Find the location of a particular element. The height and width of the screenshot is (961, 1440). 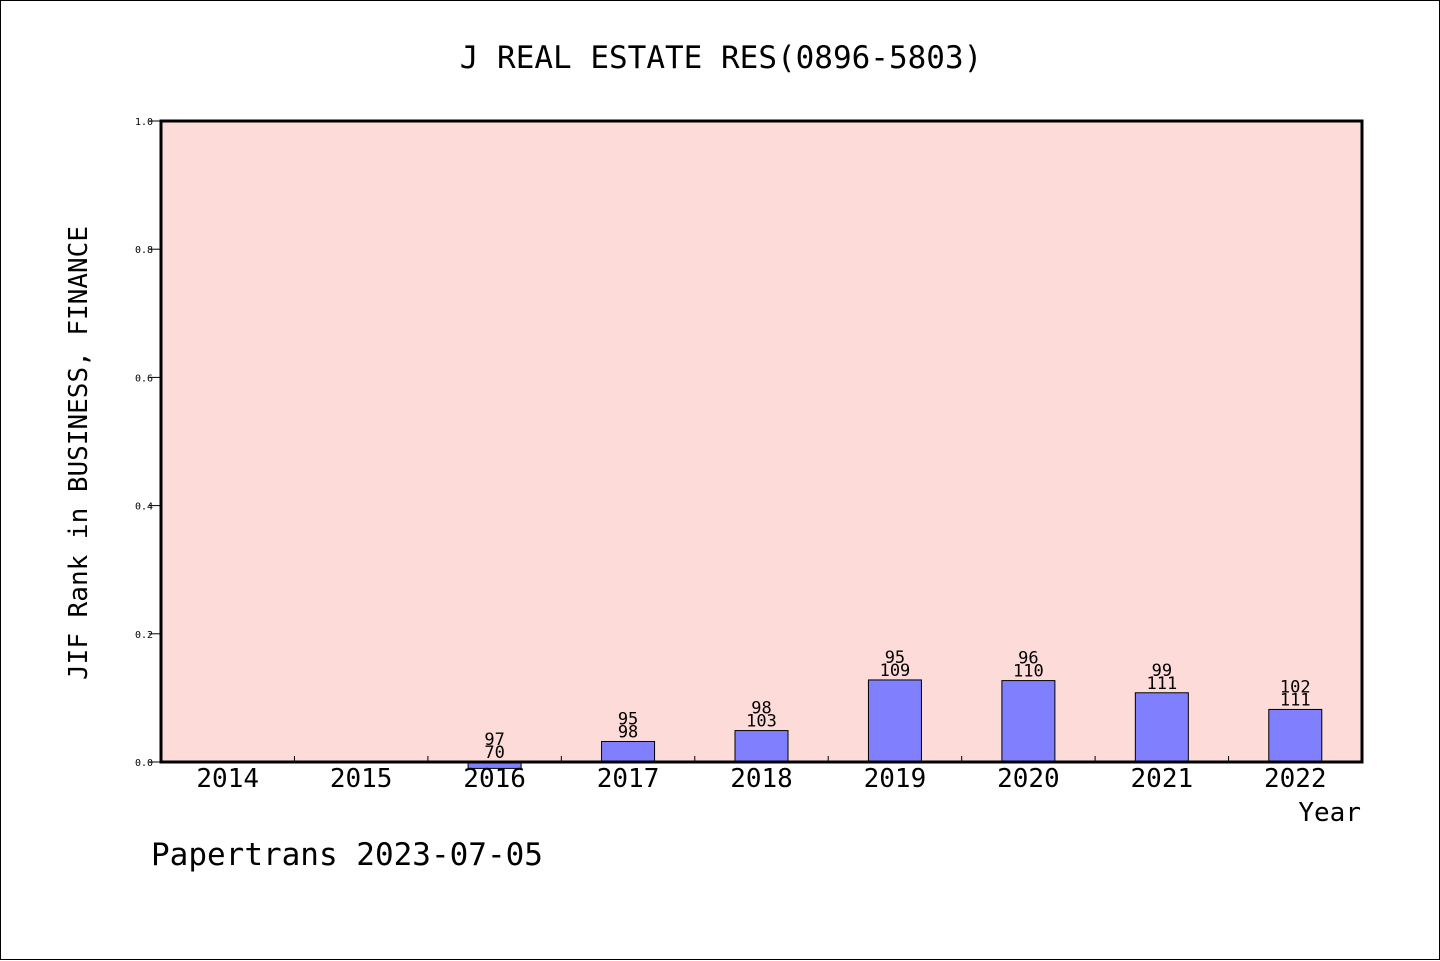

bar-label-top: 97 is located at coordinates (494, 740).